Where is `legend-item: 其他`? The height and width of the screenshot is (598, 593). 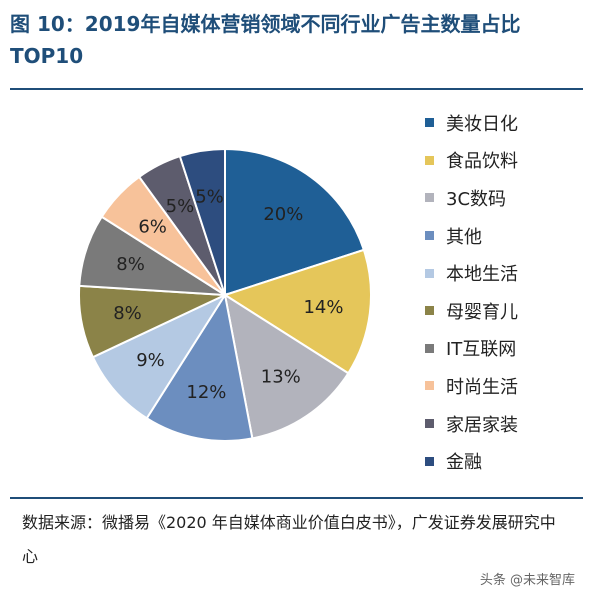 legend-item: 其他 is located at coordinates (471, 236).